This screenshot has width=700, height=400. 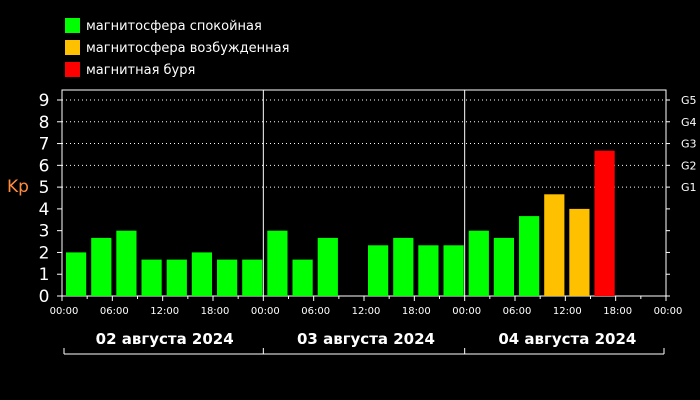 What do you see at coordinates (72, 25) in the screenshot?
I see `legend-swatch-quiet` at bounding box center [72, 25].